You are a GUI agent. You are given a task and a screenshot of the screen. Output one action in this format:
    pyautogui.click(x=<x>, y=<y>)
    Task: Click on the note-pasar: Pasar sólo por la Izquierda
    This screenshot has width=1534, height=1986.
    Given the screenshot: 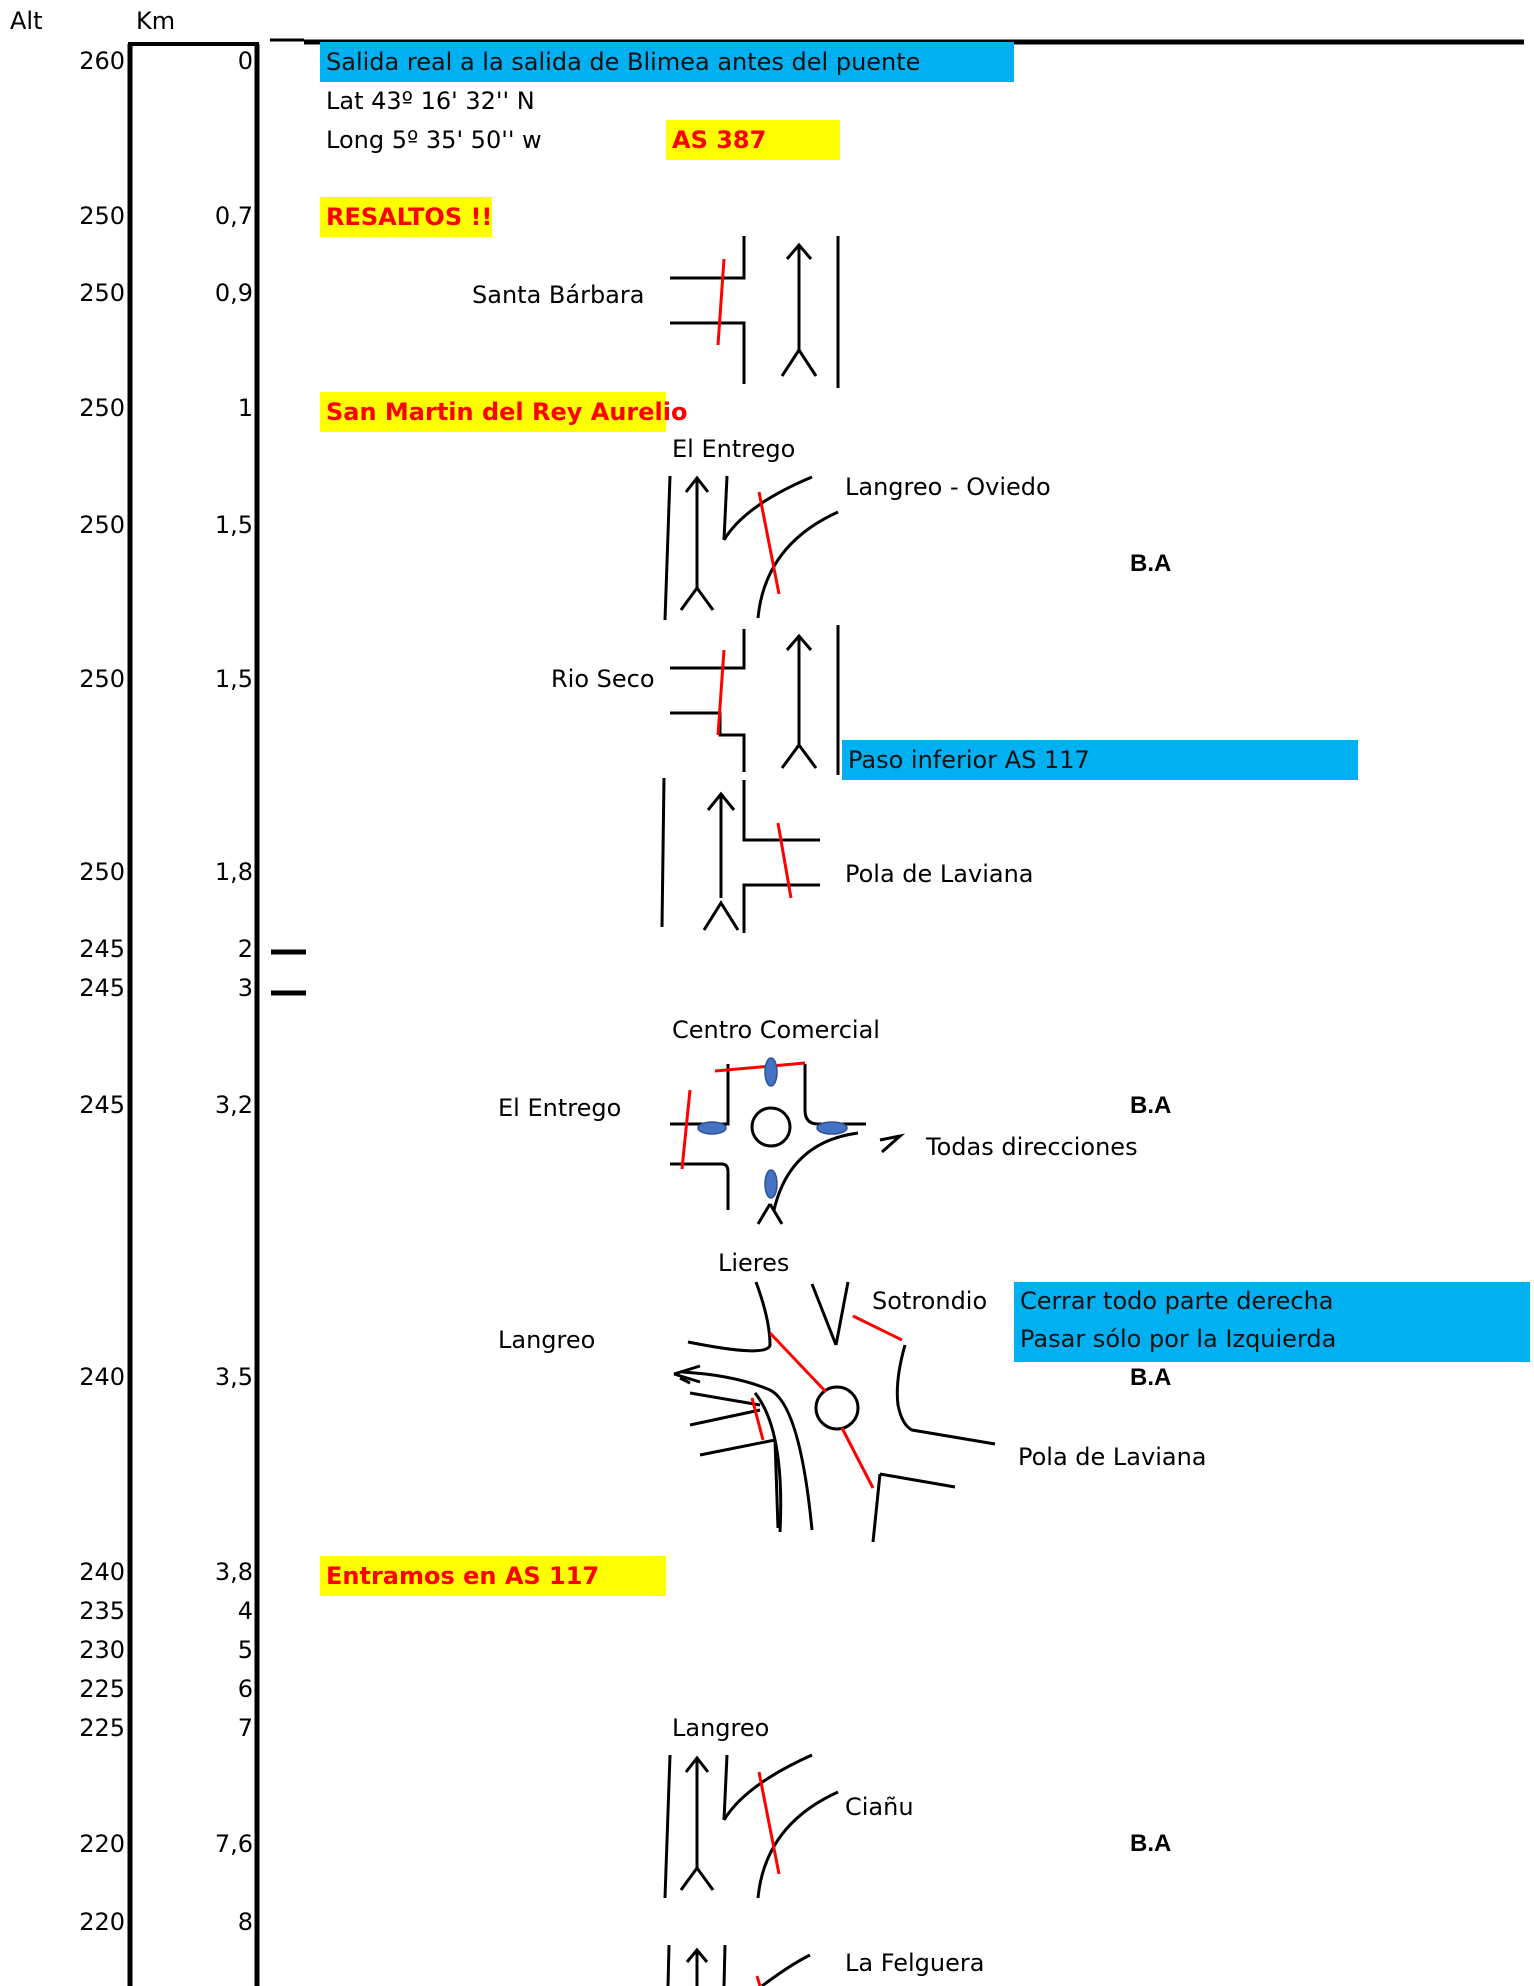 What is the action you would take?
    pyautogui.click(x=1178, y=1339)
    